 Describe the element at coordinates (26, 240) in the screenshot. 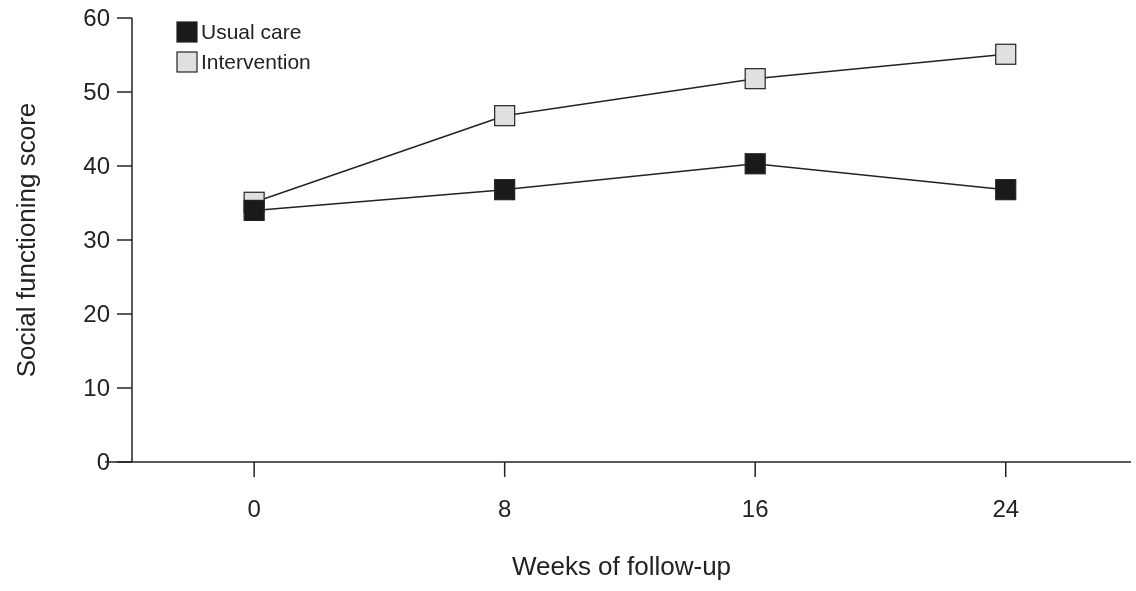

I see `y-axis-title: Social functioning score` at that location.